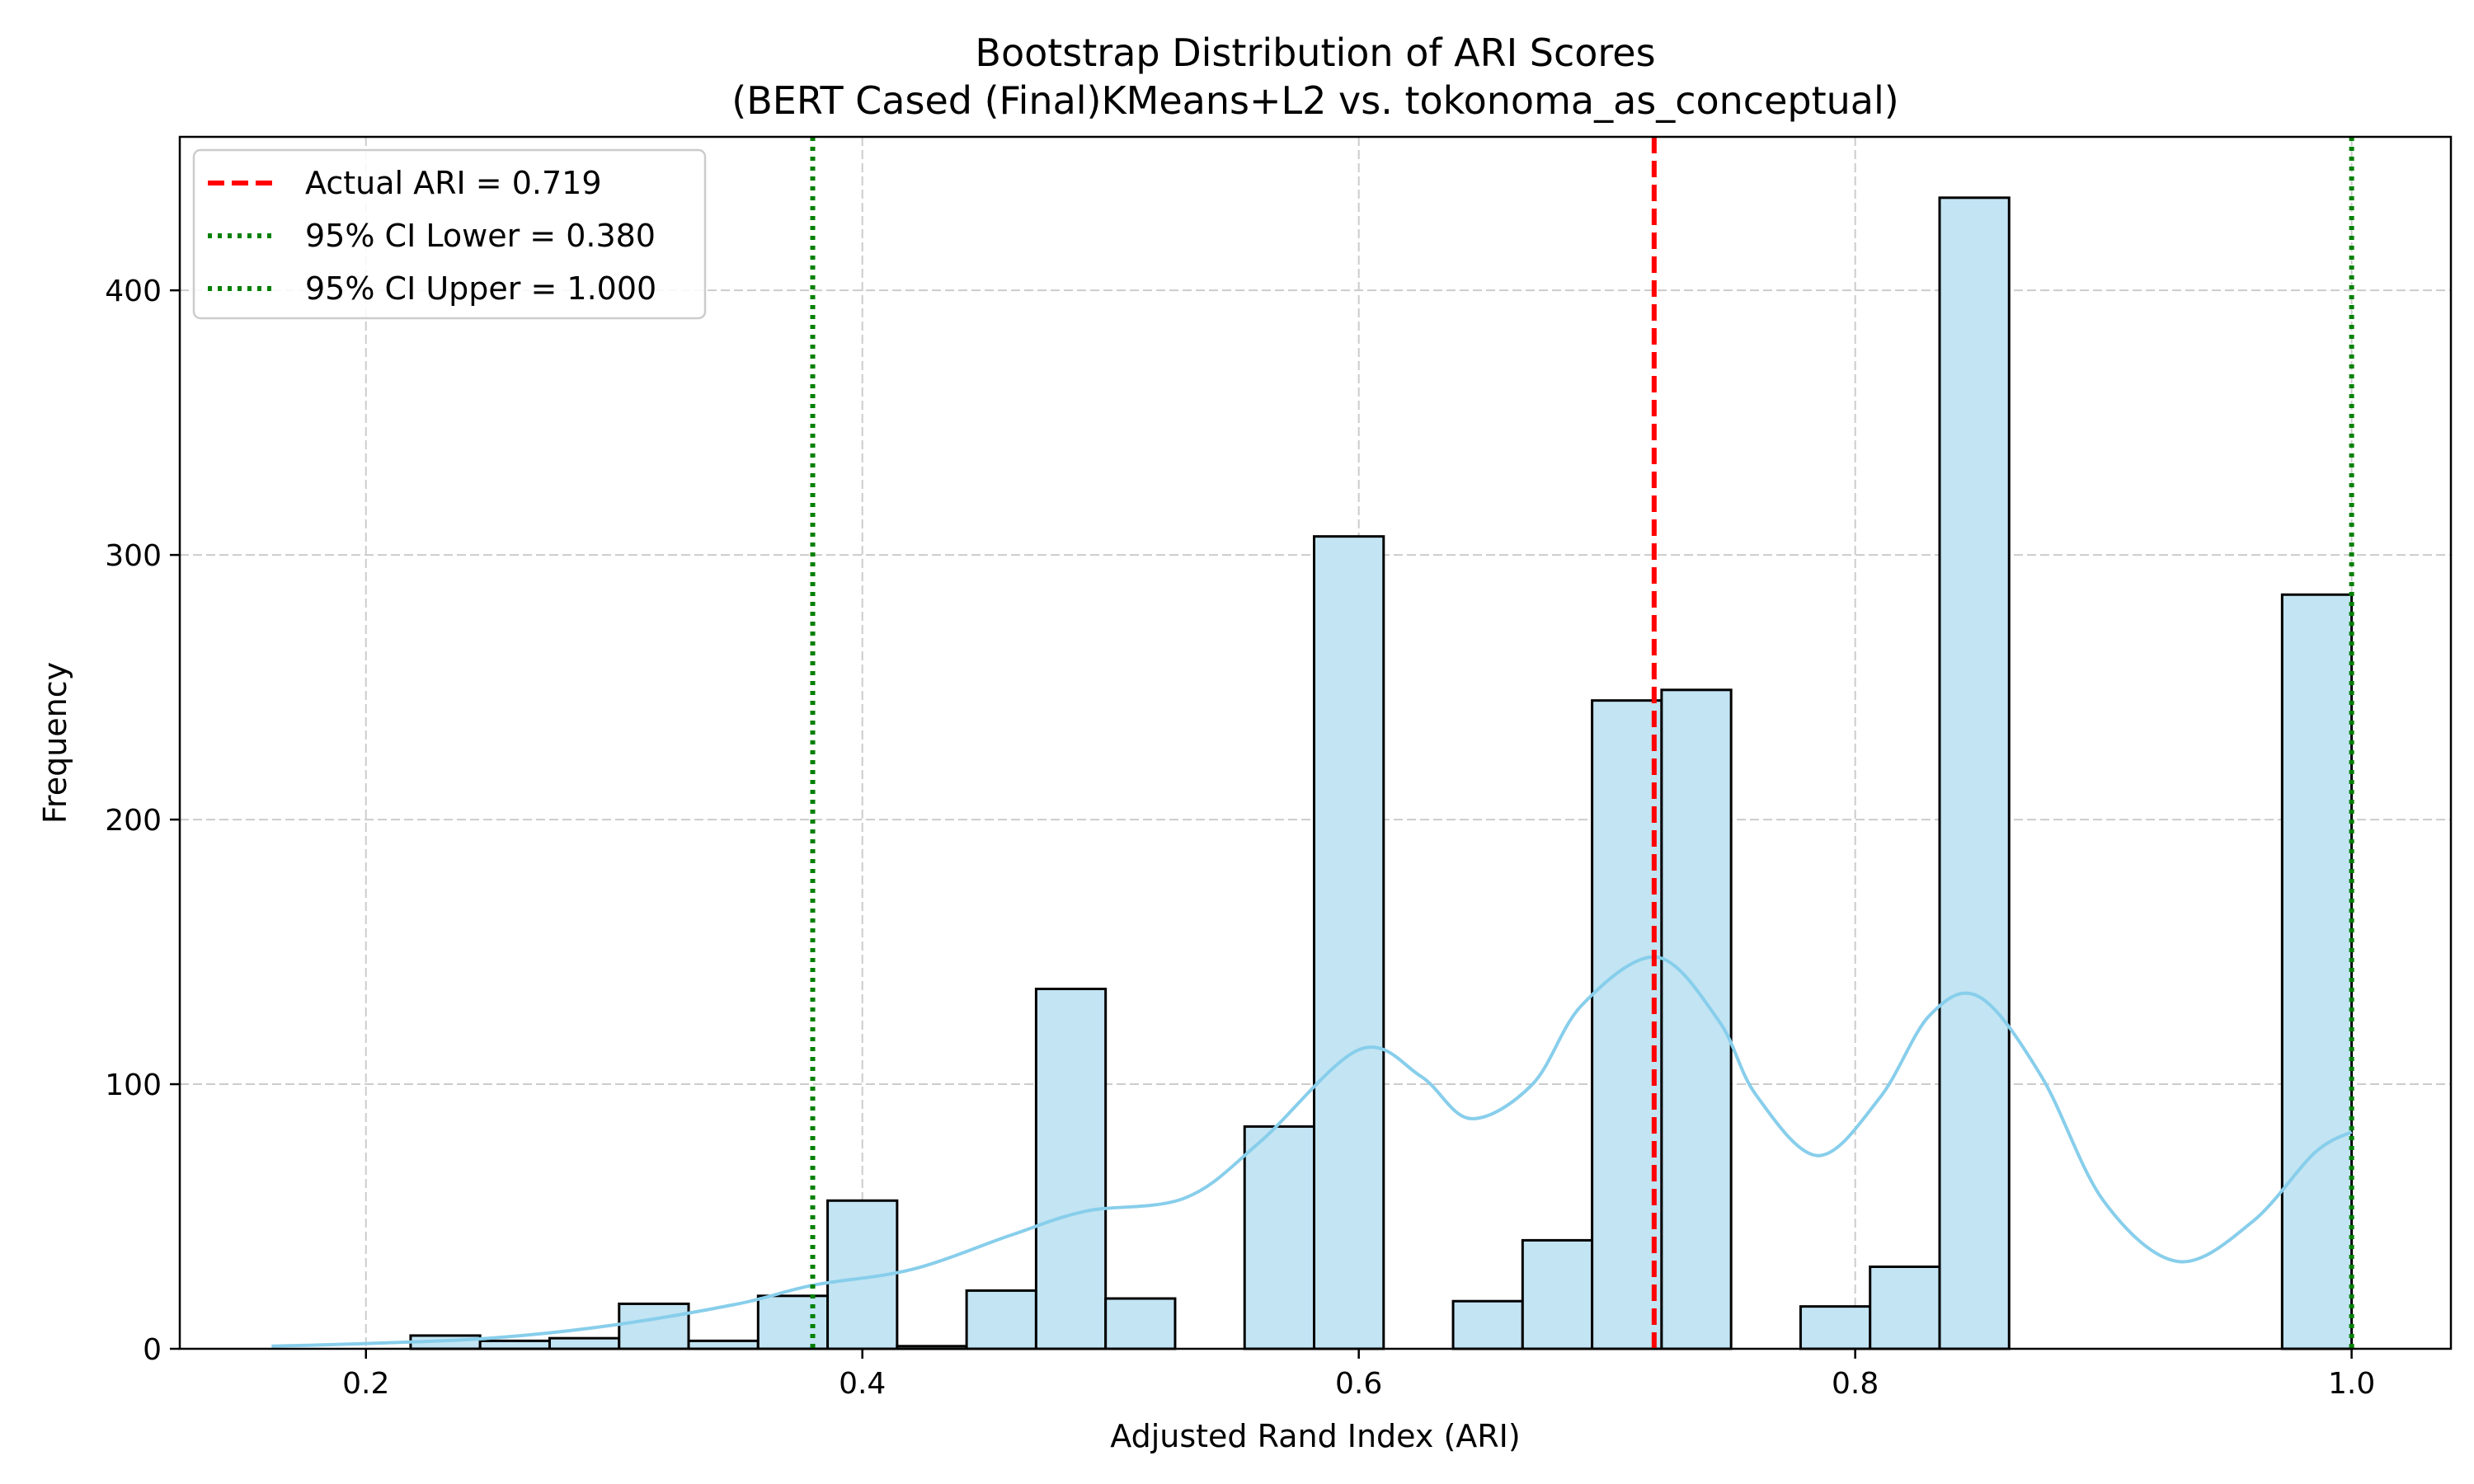 This screenshot has height=1484, width=2474. I want to click on x-tick-label: 0.8, so click(1855, 1384).